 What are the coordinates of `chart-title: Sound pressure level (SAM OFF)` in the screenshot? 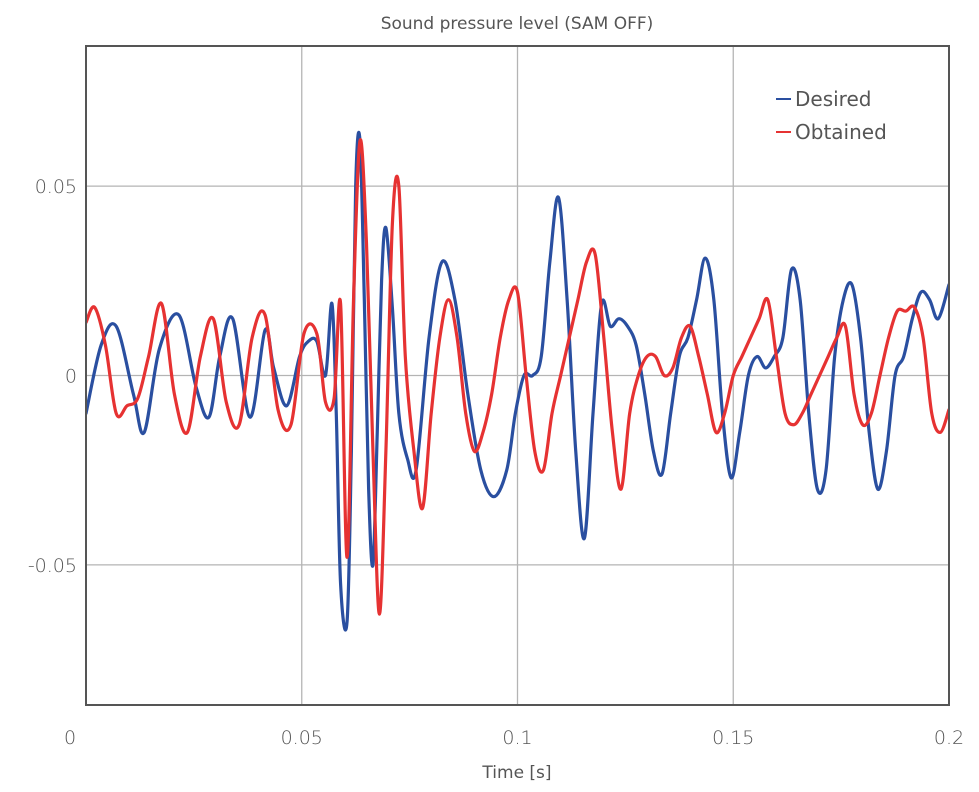 It's located at (517, 24).